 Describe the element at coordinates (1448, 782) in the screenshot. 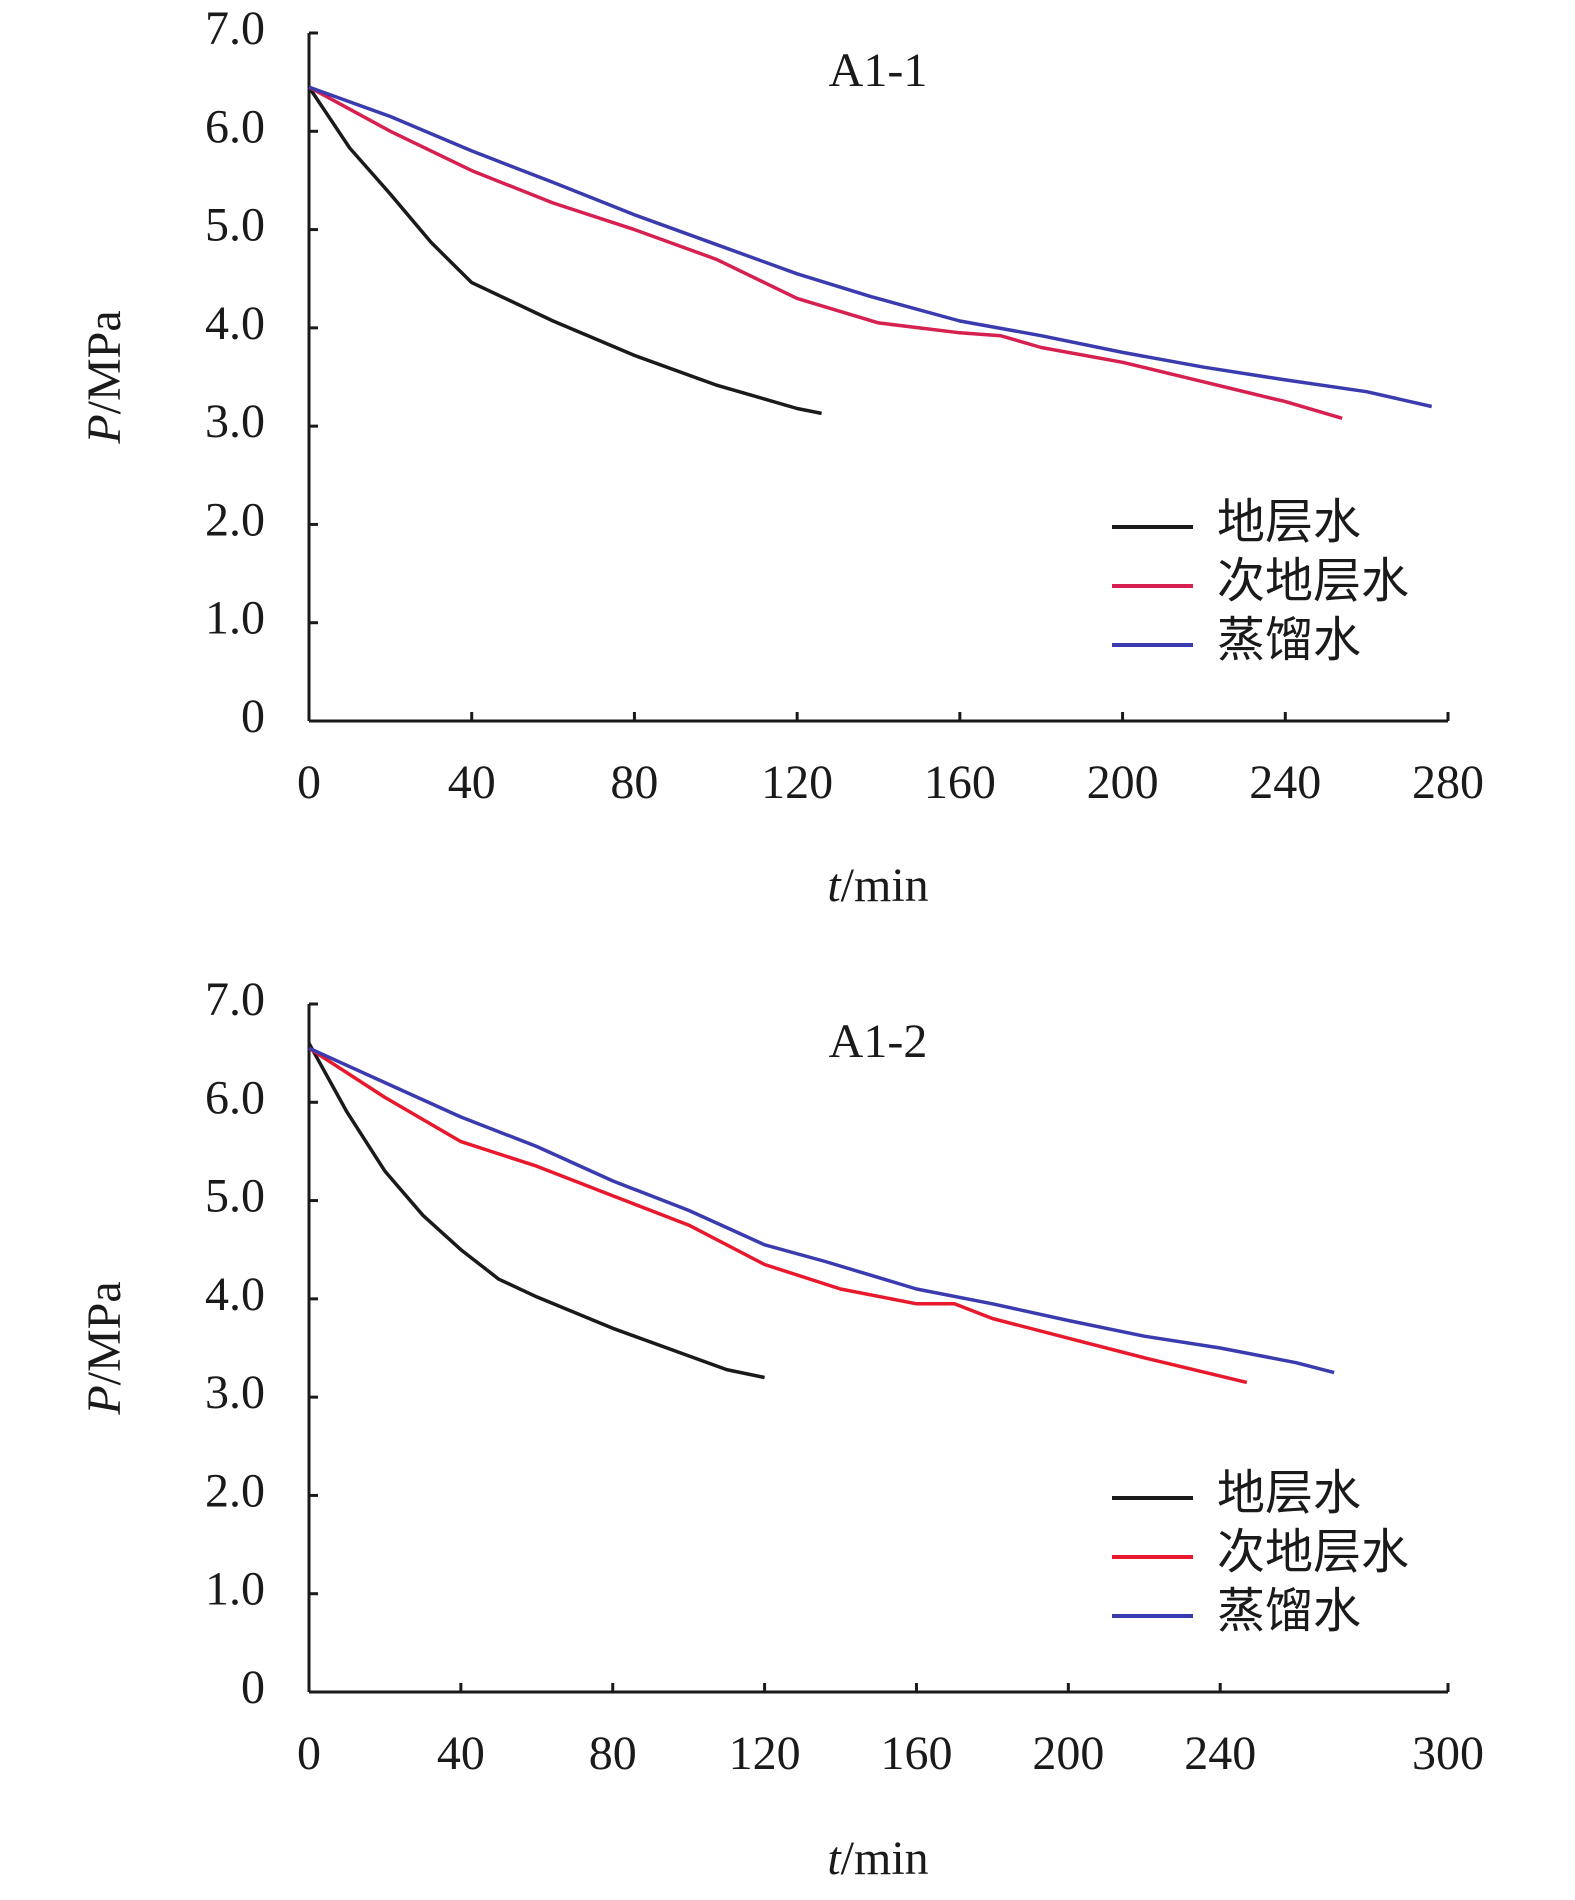

I see `x-tick-label: 280` at that location.